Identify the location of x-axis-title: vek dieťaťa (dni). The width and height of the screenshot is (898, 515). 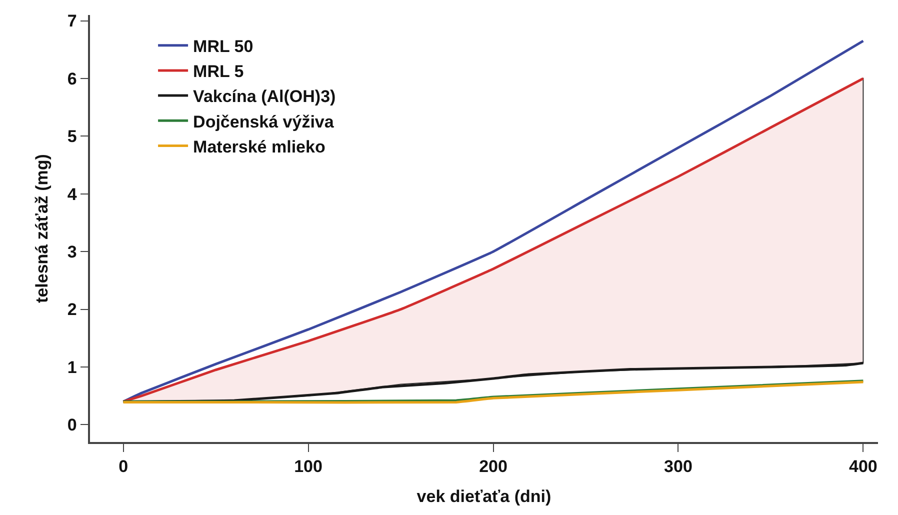
(484, 496).